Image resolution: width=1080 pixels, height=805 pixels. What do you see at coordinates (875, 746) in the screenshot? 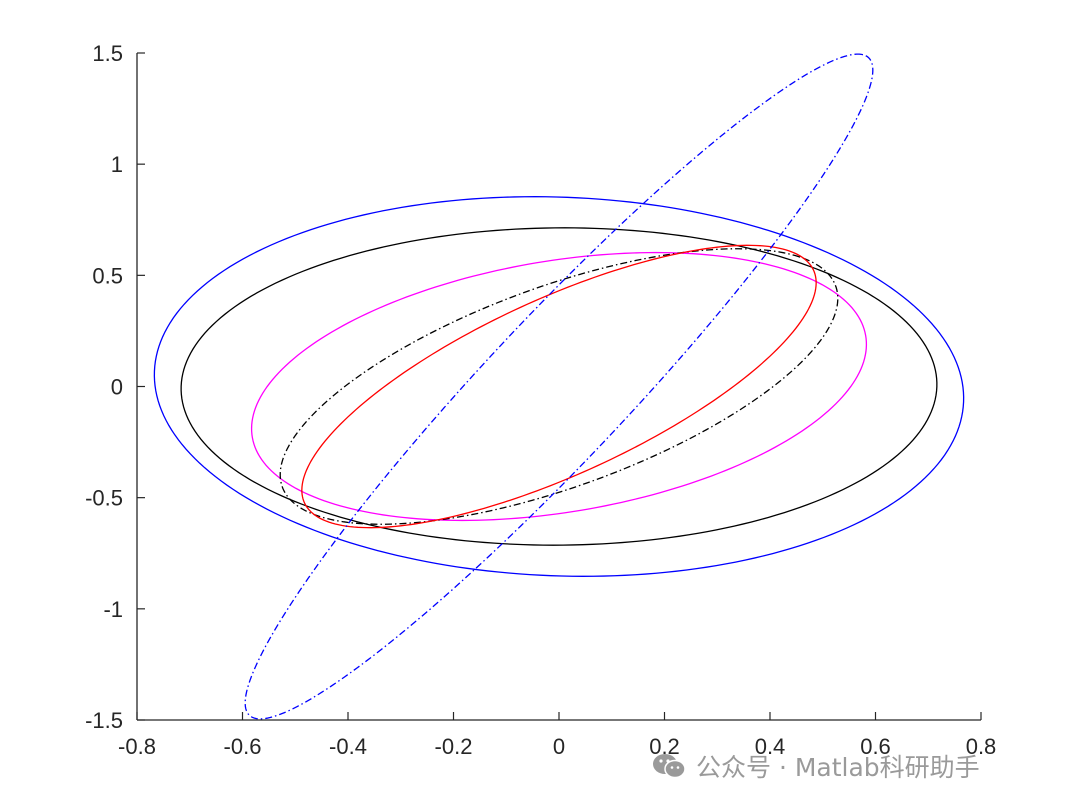
I see `x-tick-label: 0.6` at bounding box center [875, 746].